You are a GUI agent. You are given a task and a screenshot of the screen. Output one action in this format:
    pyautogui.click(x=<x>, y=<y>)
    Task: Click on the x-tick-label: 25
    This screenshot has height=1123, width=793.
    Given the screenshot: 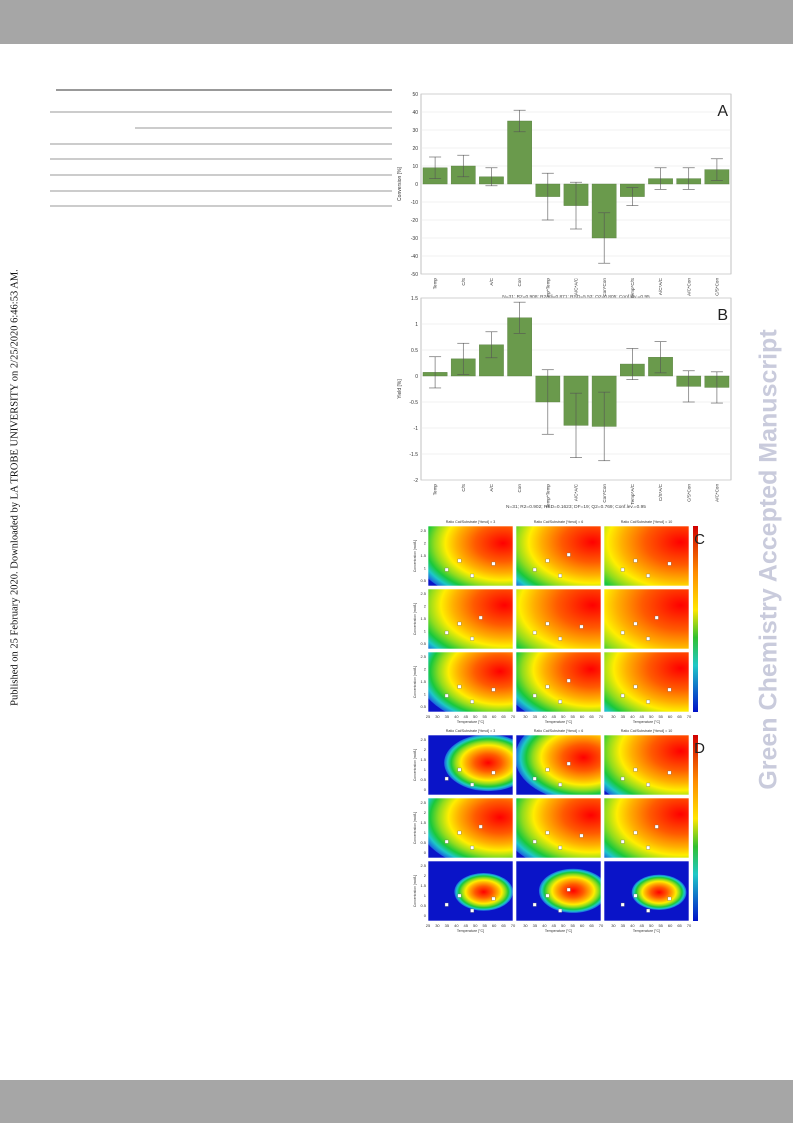 What is the action you would take?
    pyautogui.click(x=428, y=925)
    